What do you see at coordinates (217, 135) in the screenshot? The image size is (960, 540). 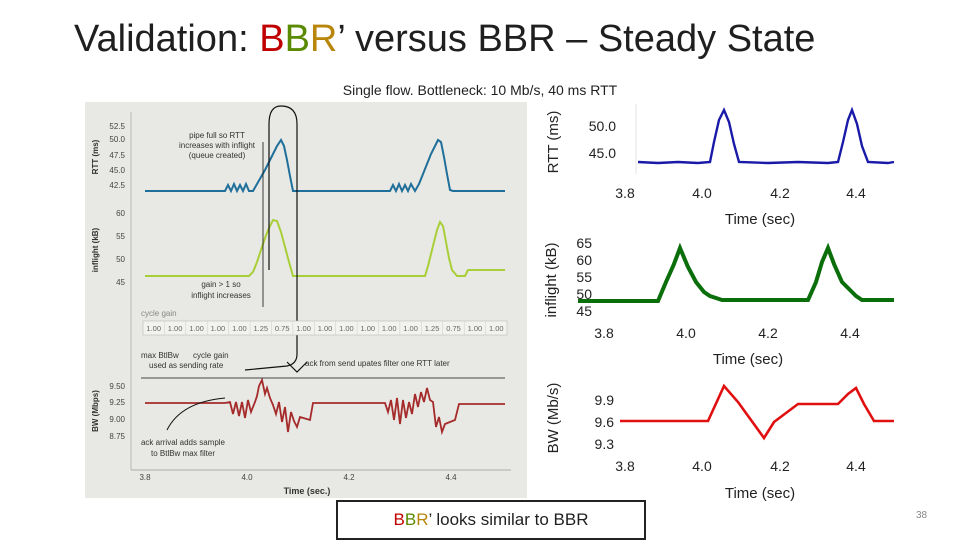 I see `annotation-line: pipe full so RTT` at bounding box center [217, 135].